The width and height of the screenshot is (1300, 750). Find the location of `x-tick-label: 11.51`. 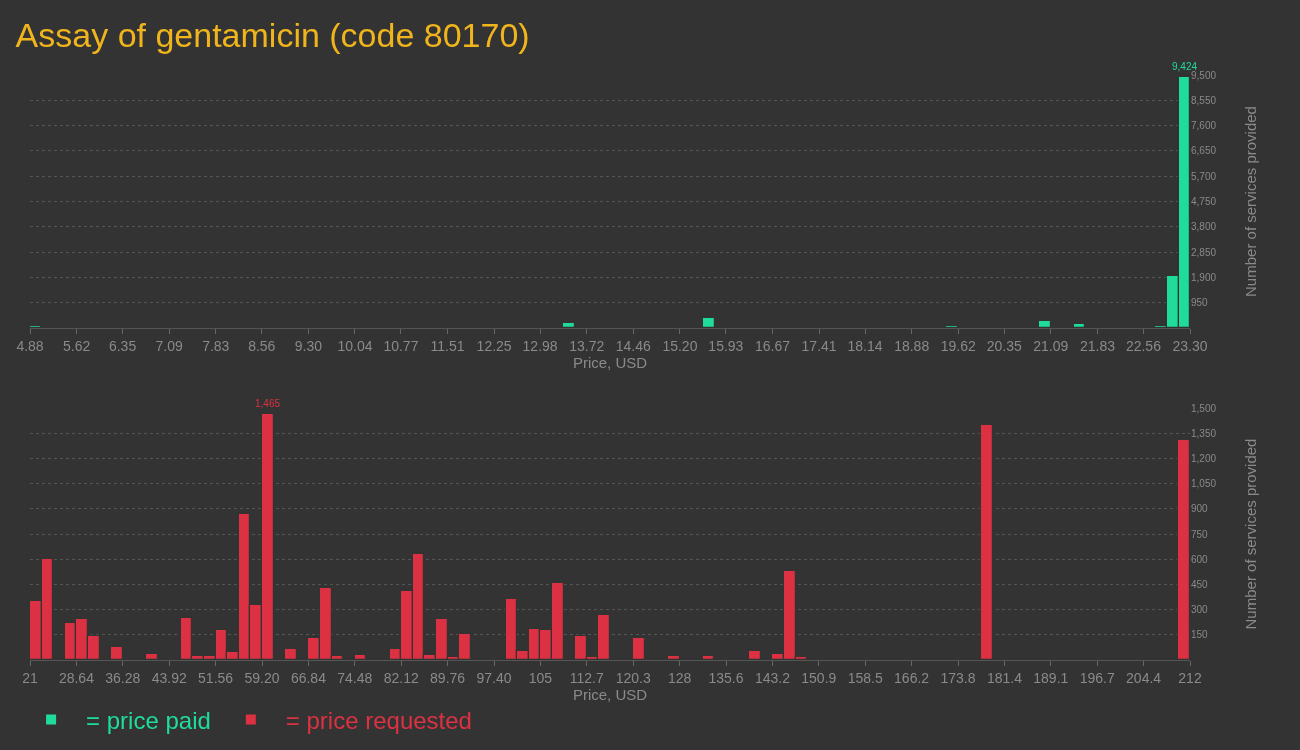

x-tick-label: 11.51 is located at coordinates (447, 345).